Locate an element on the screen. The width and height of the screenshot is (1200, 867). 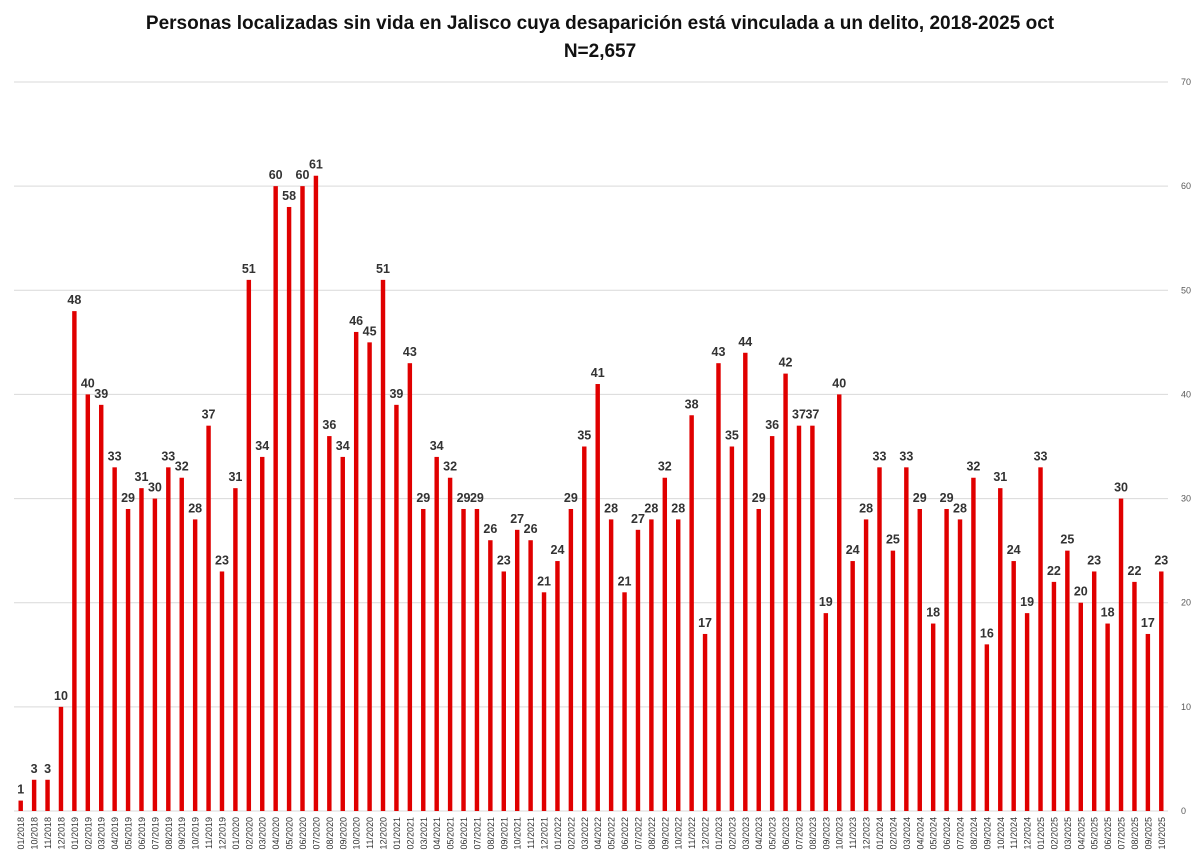
bar-09-2024 is located at coordinates (987, 727).